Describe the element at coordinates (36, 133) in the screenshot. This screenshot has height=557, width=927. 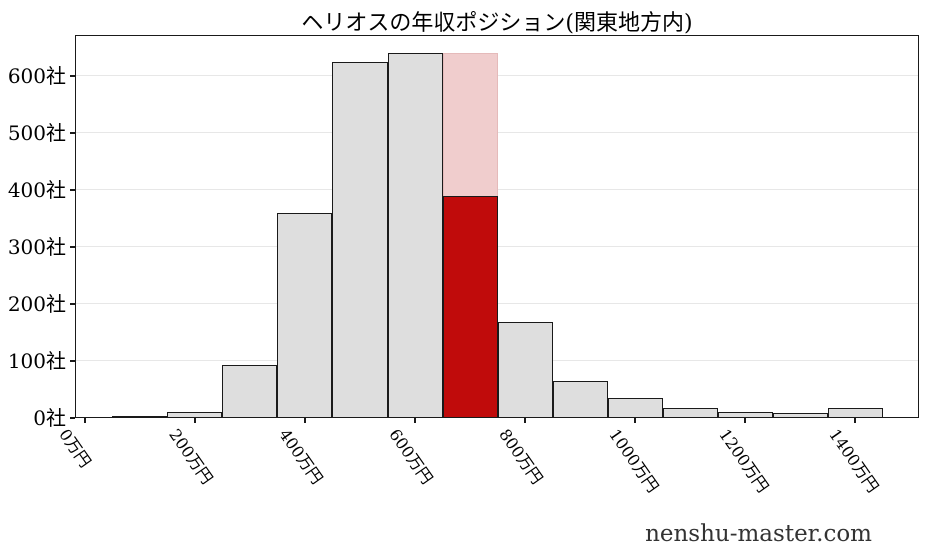
I see `y-tick-label-500: 500社` at that location.